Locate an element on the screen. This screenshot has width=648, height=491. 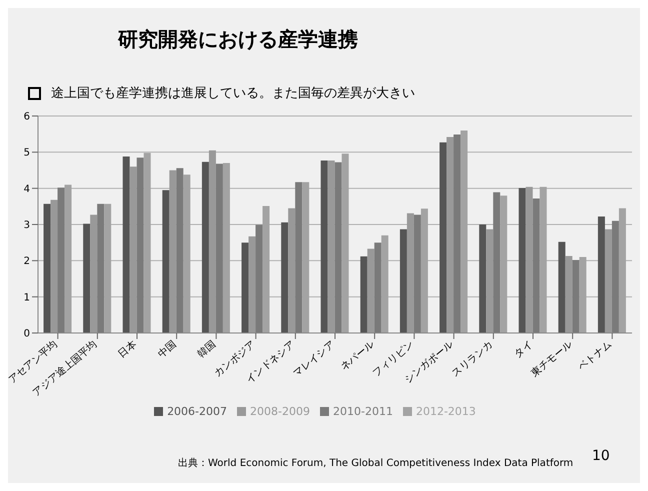
x-tick-label: 日本 is located at coordinates (127, 349).